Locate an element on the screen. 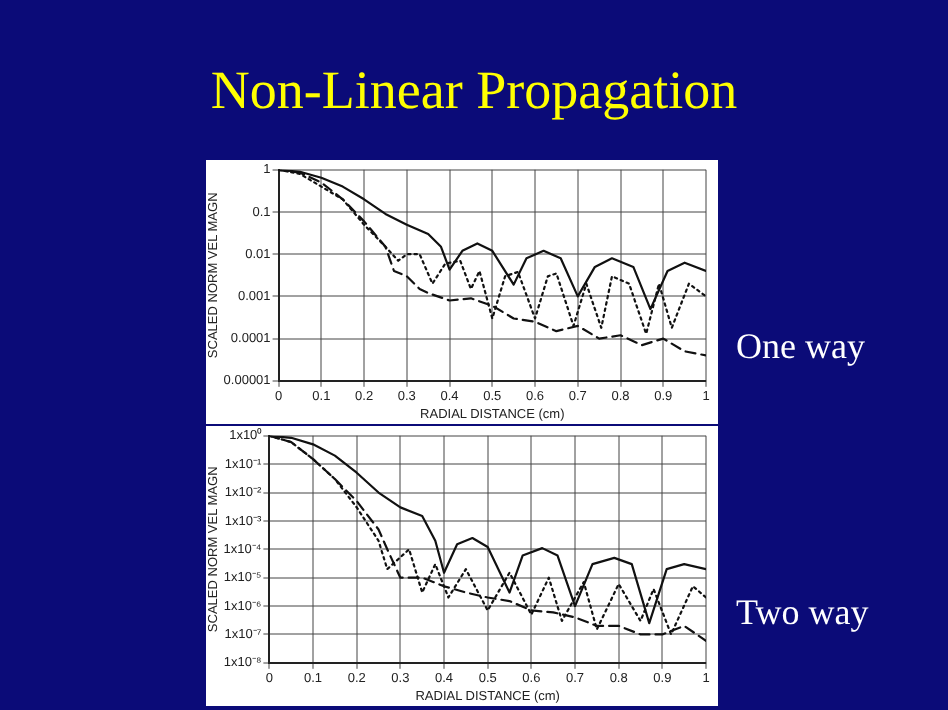 This screenshot has width=948, height=710. text: One way is located at coordinates (800, 347).